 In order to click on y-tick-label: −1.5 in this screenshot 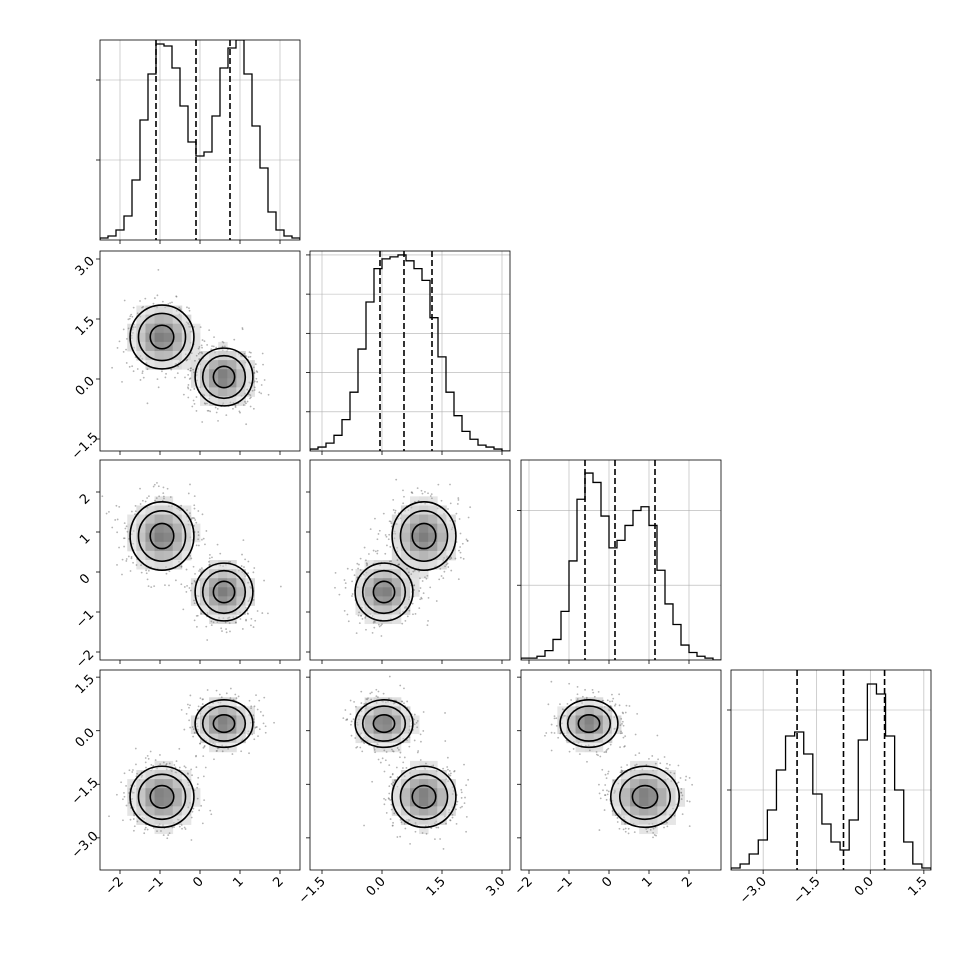, I will do `click(85, 791)`.